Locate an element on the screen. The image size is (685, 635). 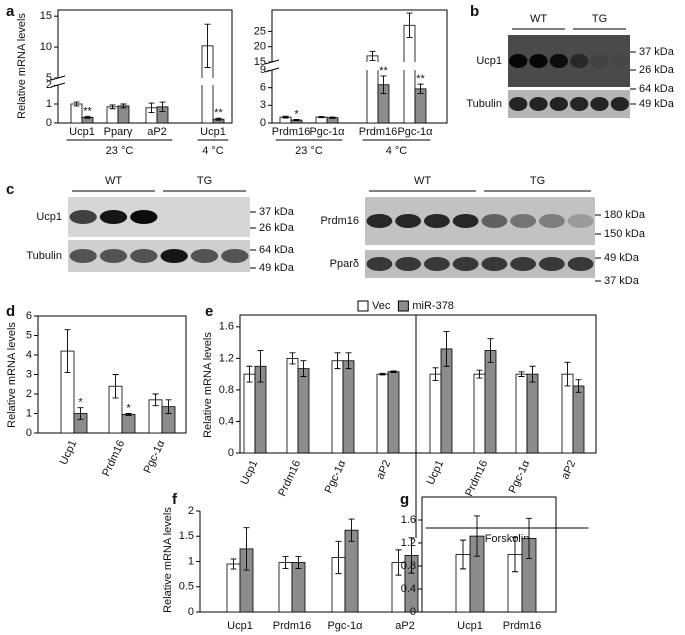
legend-label: miR-378 is located at coordinates (433, 306).